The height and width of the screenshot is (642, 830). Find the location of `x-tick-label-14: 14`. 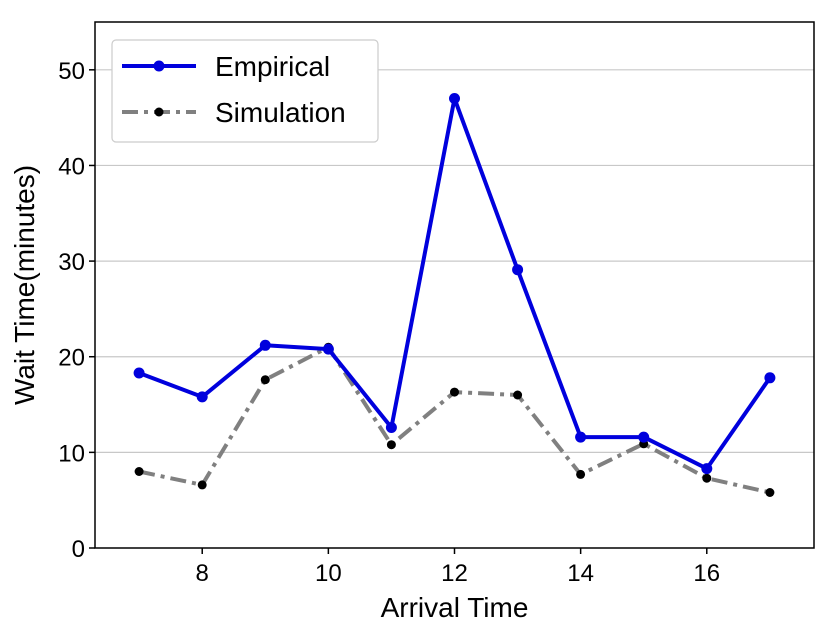

x-tick-label-14: 14 is located at coordinates (580, 573).